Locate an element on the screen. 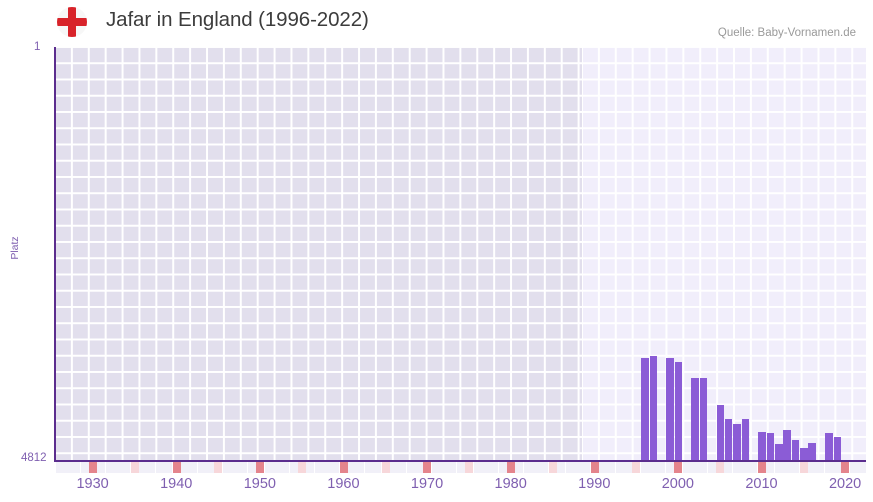 Image resolution: width=873 pixels, height=502 pixels. x-axis-tick-label-1960: 1960 is located at coordinates (343, 484).